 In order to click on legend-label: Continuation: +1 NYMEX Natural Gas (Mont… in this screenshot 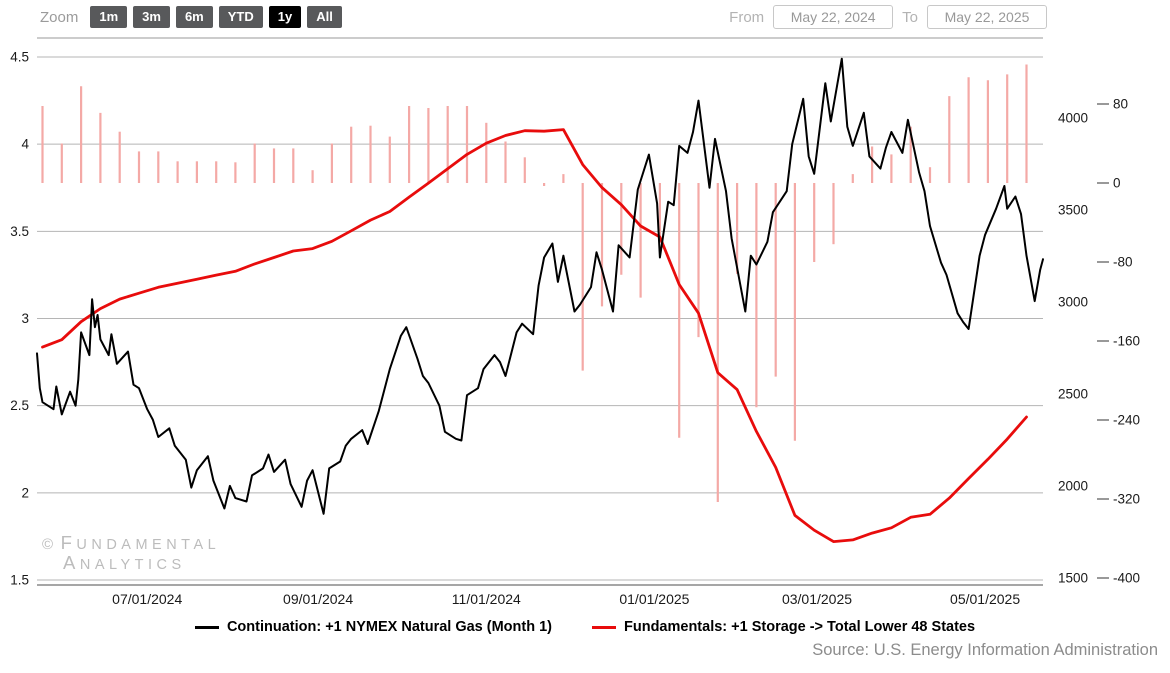, I will do `click(389, 627)`.